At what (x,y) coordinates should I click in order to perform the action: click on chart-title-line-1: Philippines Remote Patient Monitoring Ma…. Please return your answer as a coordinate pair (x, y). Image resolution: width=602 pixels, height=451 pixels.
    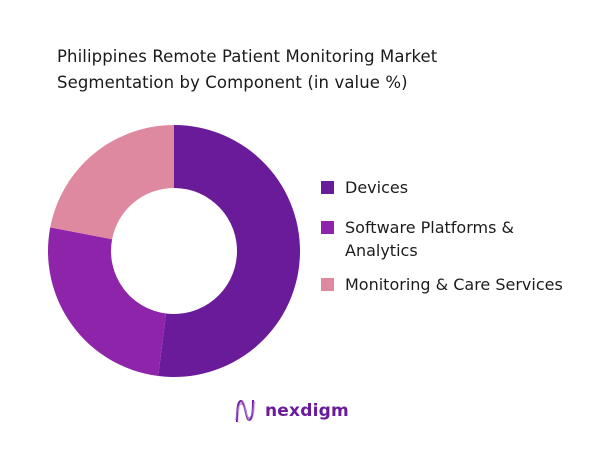
    Looking at the image, I should click on (247, 56).